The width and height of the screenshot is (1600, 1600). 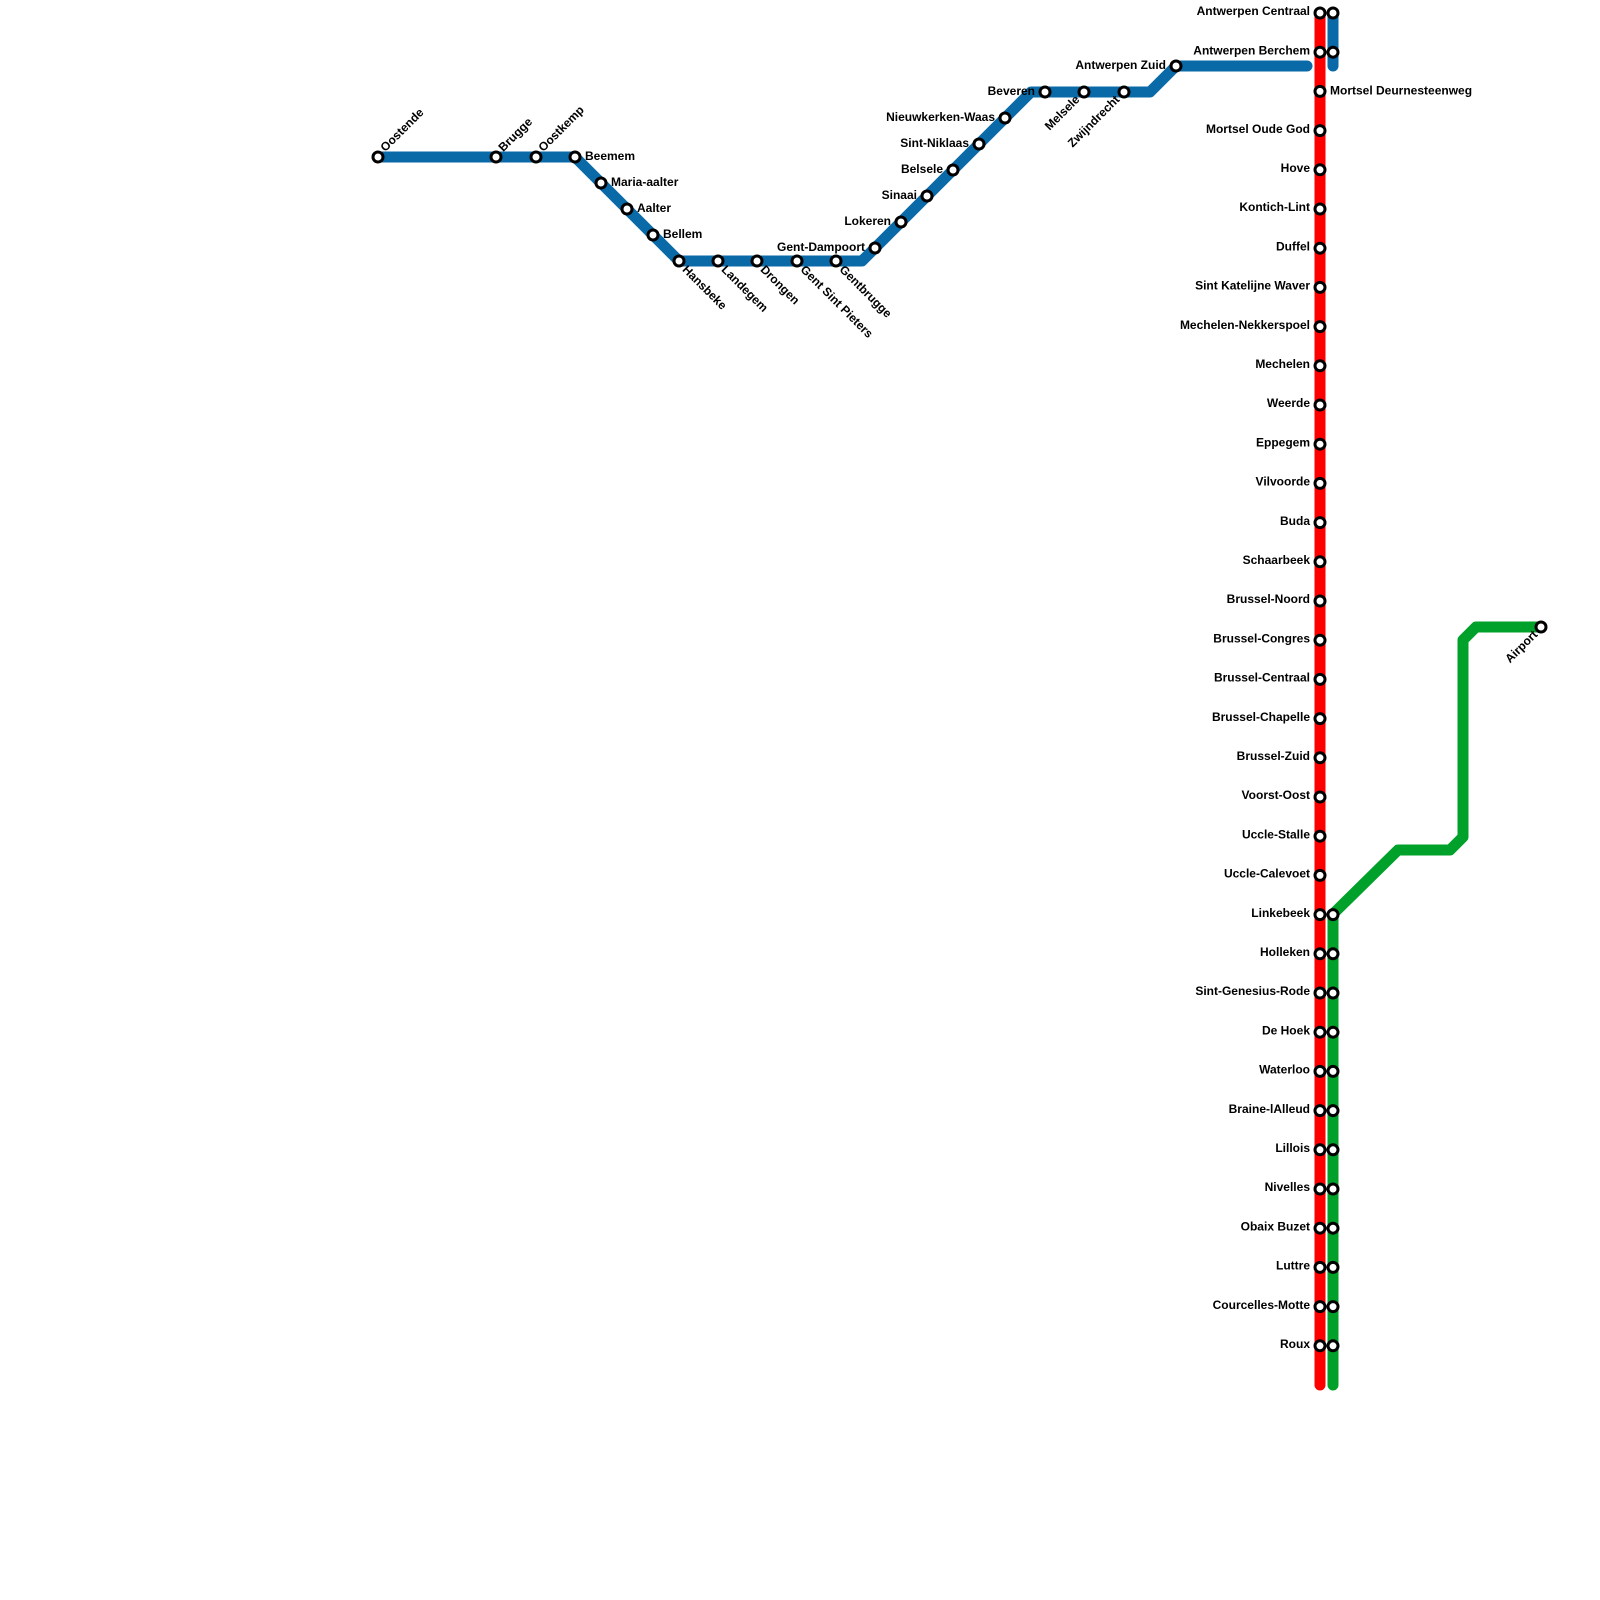 I want to click on station-label: Mechelen, so click(x=1282, y=364).